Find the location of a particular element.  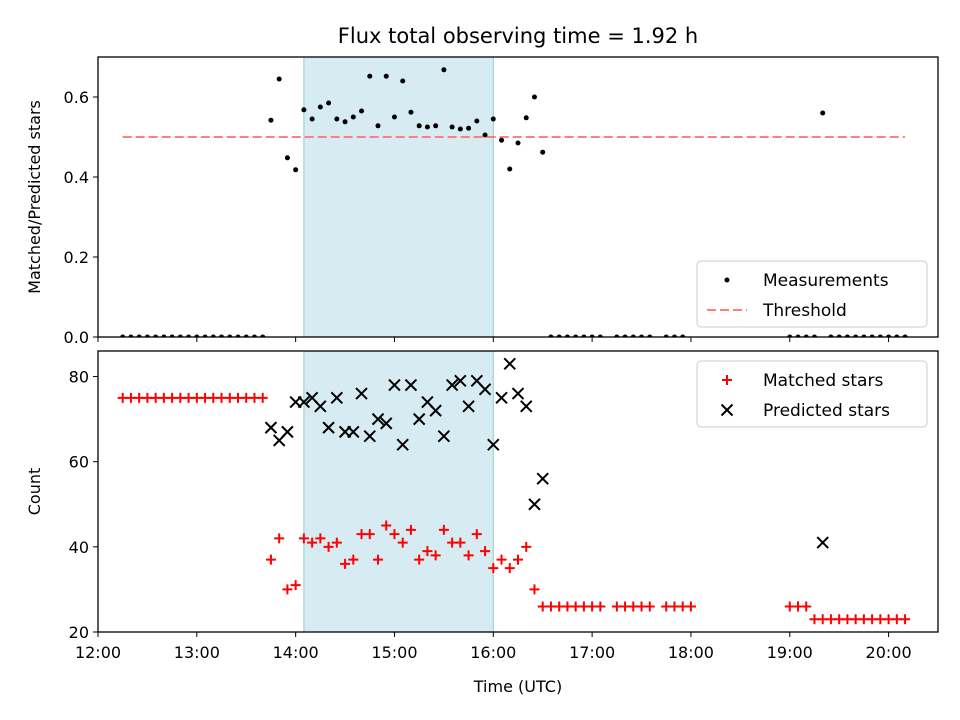

y-tick-label: 0.6 is located at coordinates (76, 97).